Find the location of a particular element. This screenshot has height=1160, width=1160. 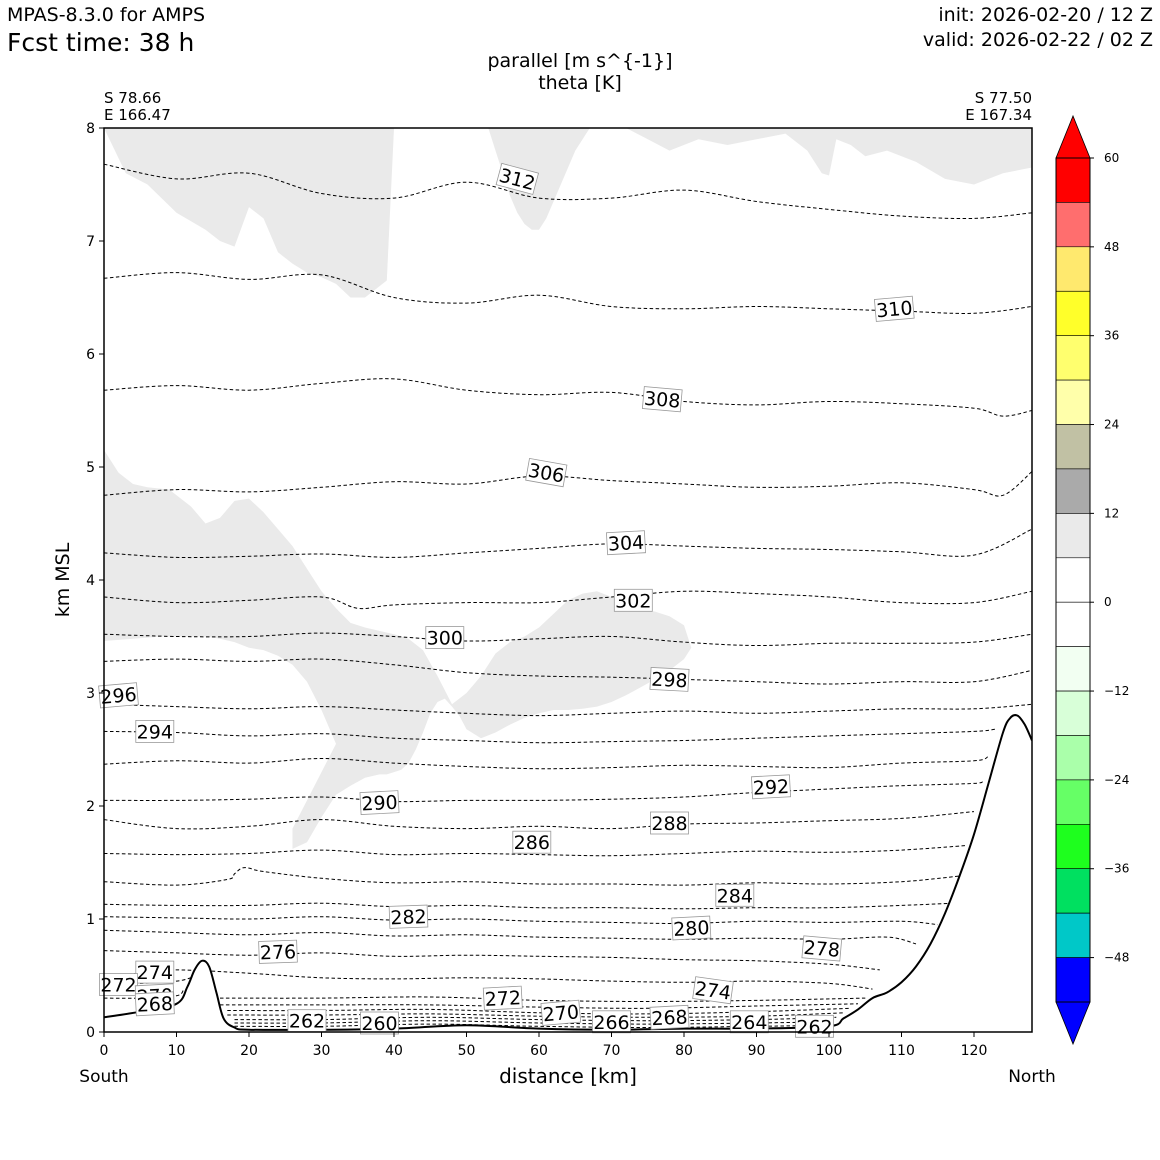

colorbar-tick-label: 24 is located at coordinates (1111, 425).